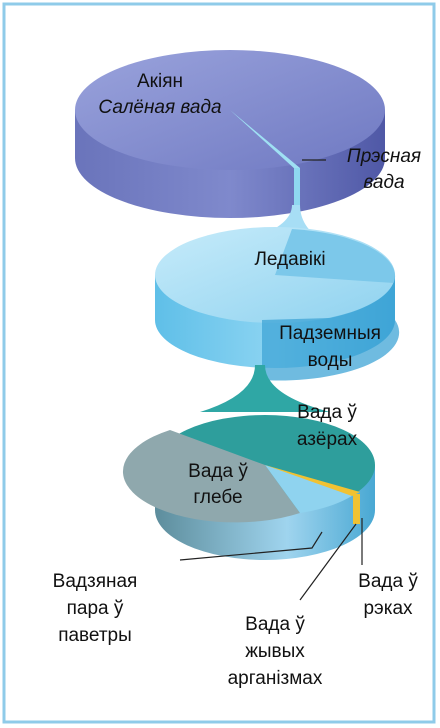 The image size is (440, 728). I want to click on organisms-label: Вада ў, so click(275, 624).